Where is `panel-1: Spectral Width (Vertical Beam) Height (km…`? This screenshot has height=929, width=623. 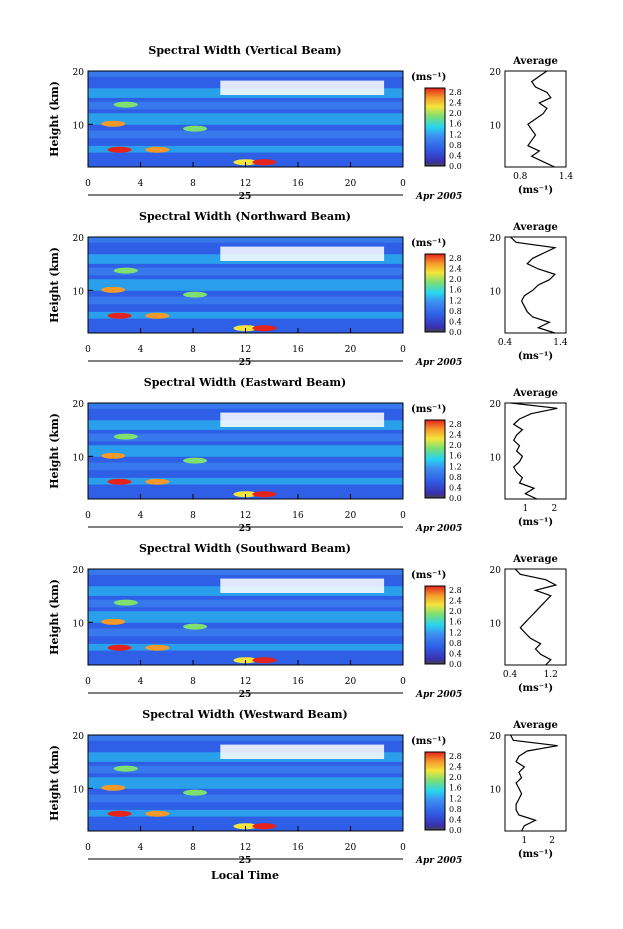 panel-1: Spectral Width (Vertical Beam) Height (km… is located at coordinates (310, 123).